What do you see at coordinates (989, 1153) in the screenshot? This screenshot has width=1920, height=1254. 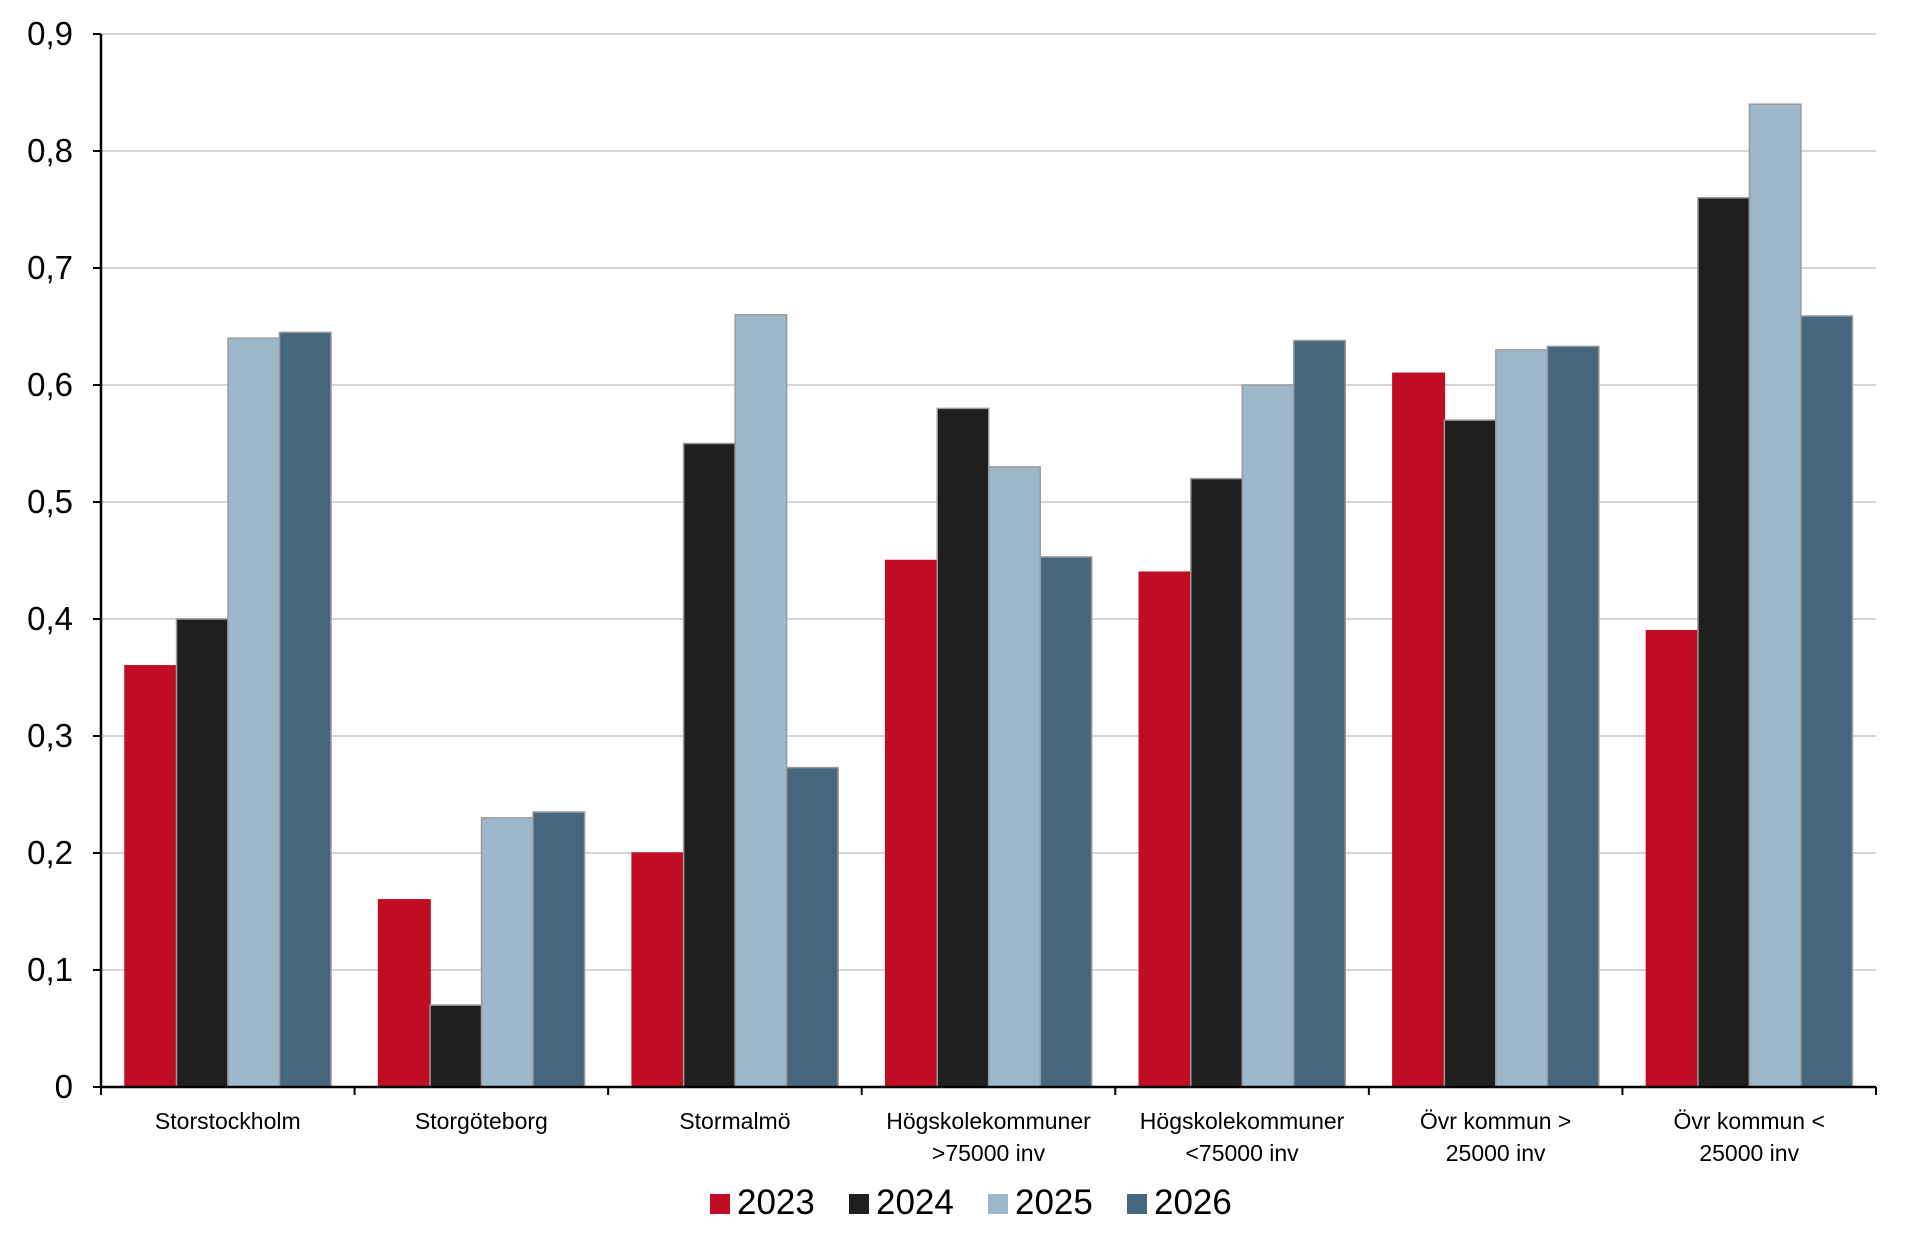 I see `x-tick-label: >75000 inv` at bounding box center [989, 1153].